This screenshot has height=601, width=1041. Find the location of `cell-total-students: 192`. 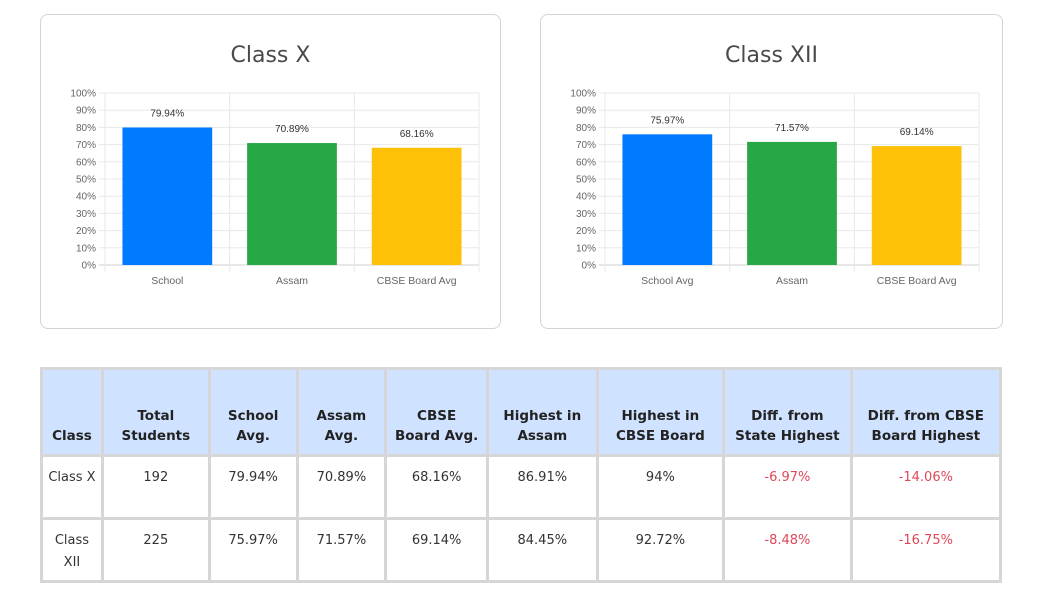

cell-total-students: 192 is located at coordinates (155, 487).